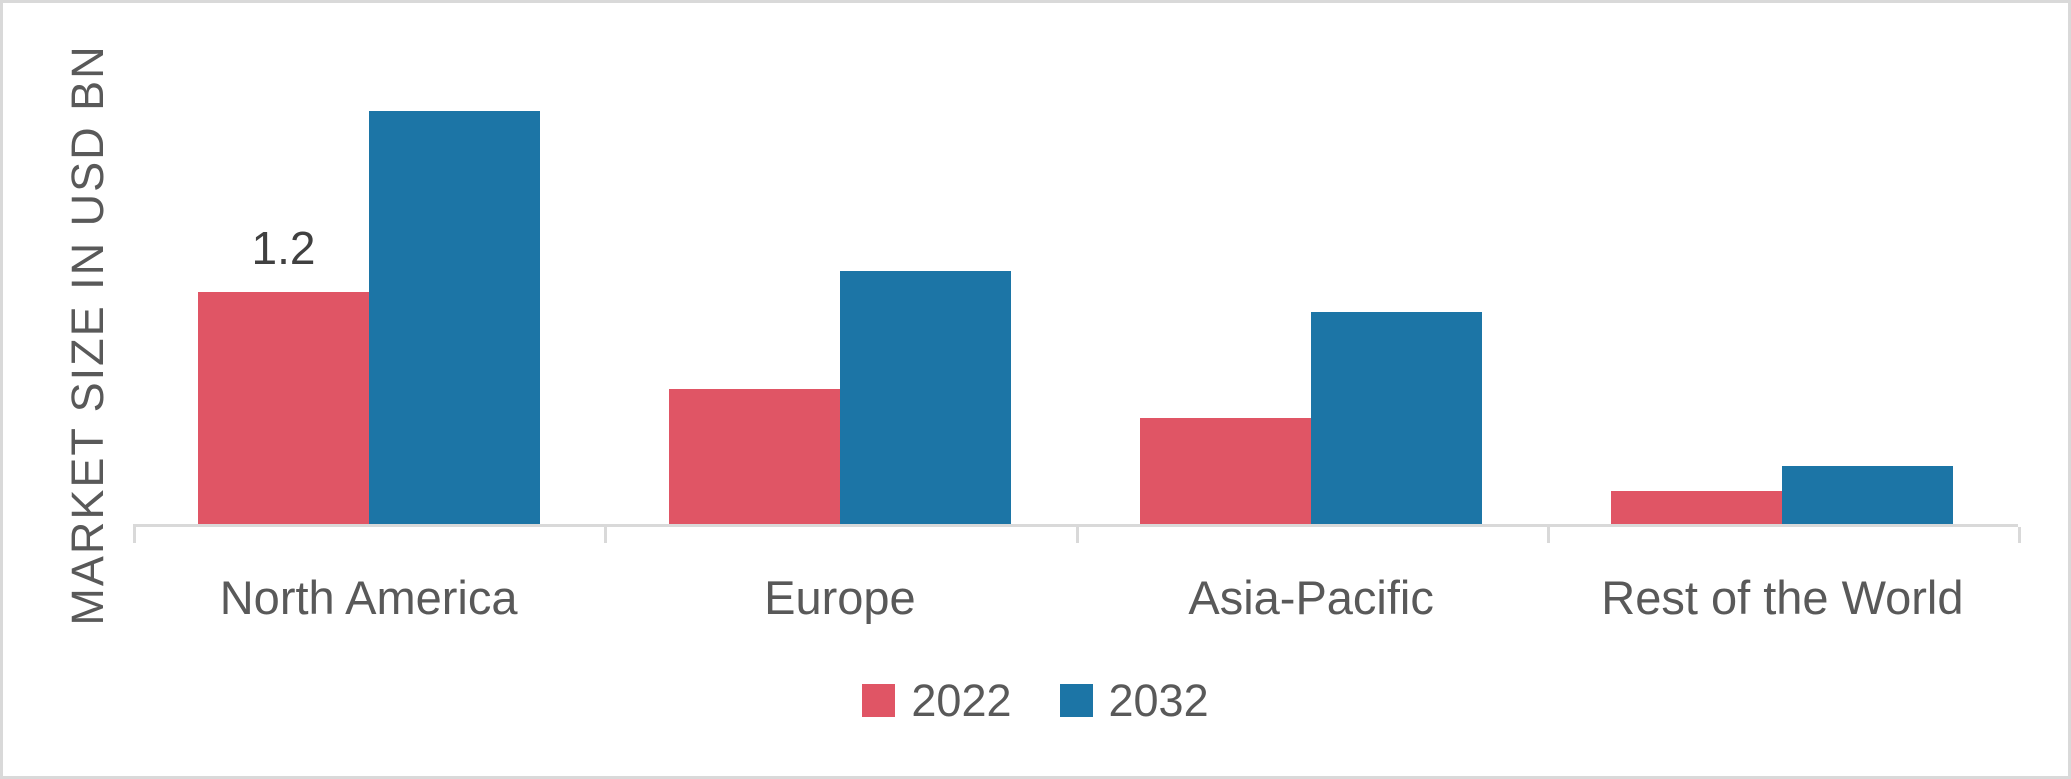  I want to click on legend-item-2022: 2022, so click(937, 700).